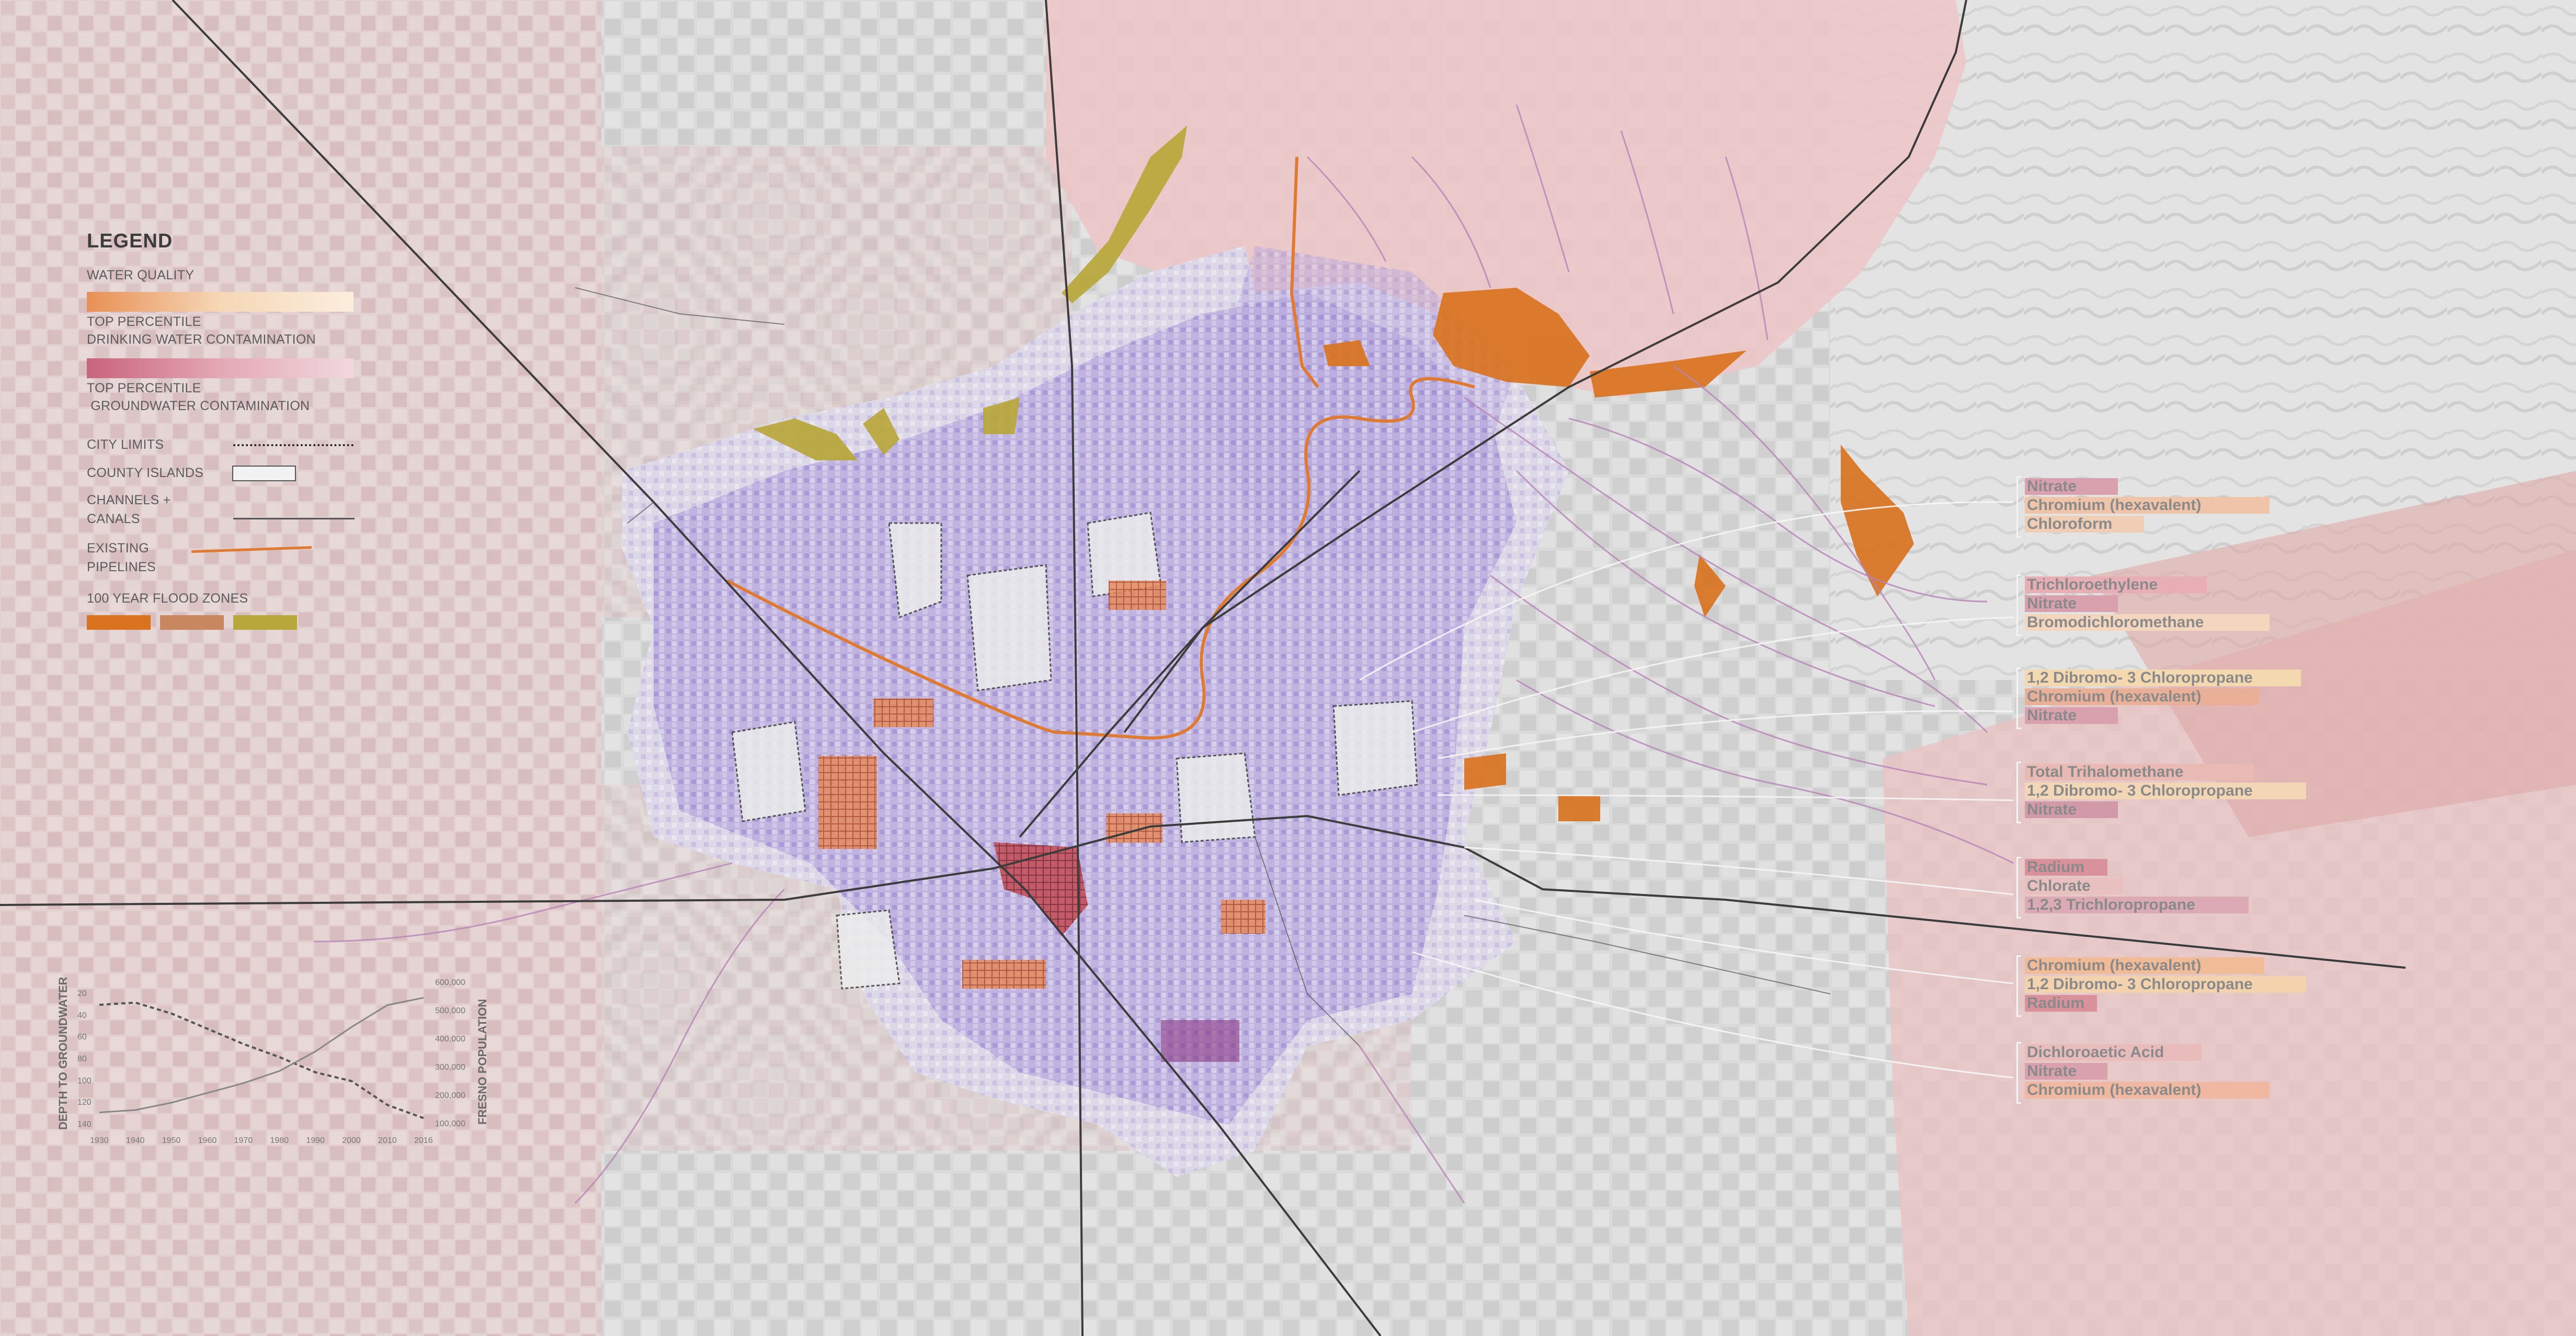 This screenshot has width=2576, height=1336. I want to click on graph-right-tick: 600,000, so click(450, 983).